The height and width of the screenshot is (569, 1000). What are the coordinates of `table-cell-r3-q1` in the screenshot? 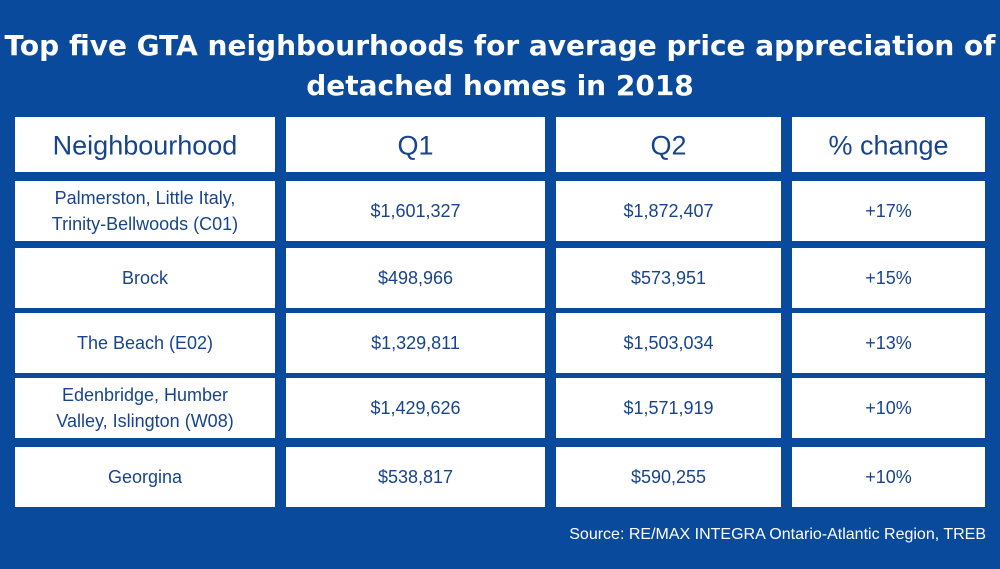 It's located at (415, 343).